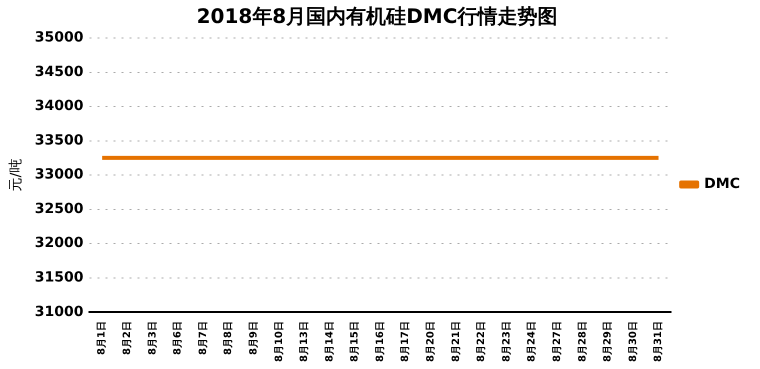 The width and height of the screenshot is (760, 369). I want to click on y-tick-label: 35000, so click(59, 38).